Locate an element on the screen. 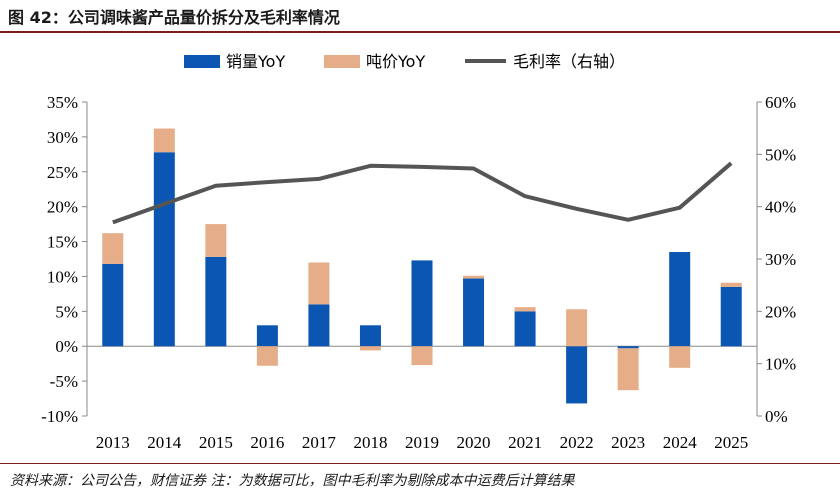 The height and width of the screenshot is (497, 840). y-left-tick-label: -10% is located at coordinates (59, 416).